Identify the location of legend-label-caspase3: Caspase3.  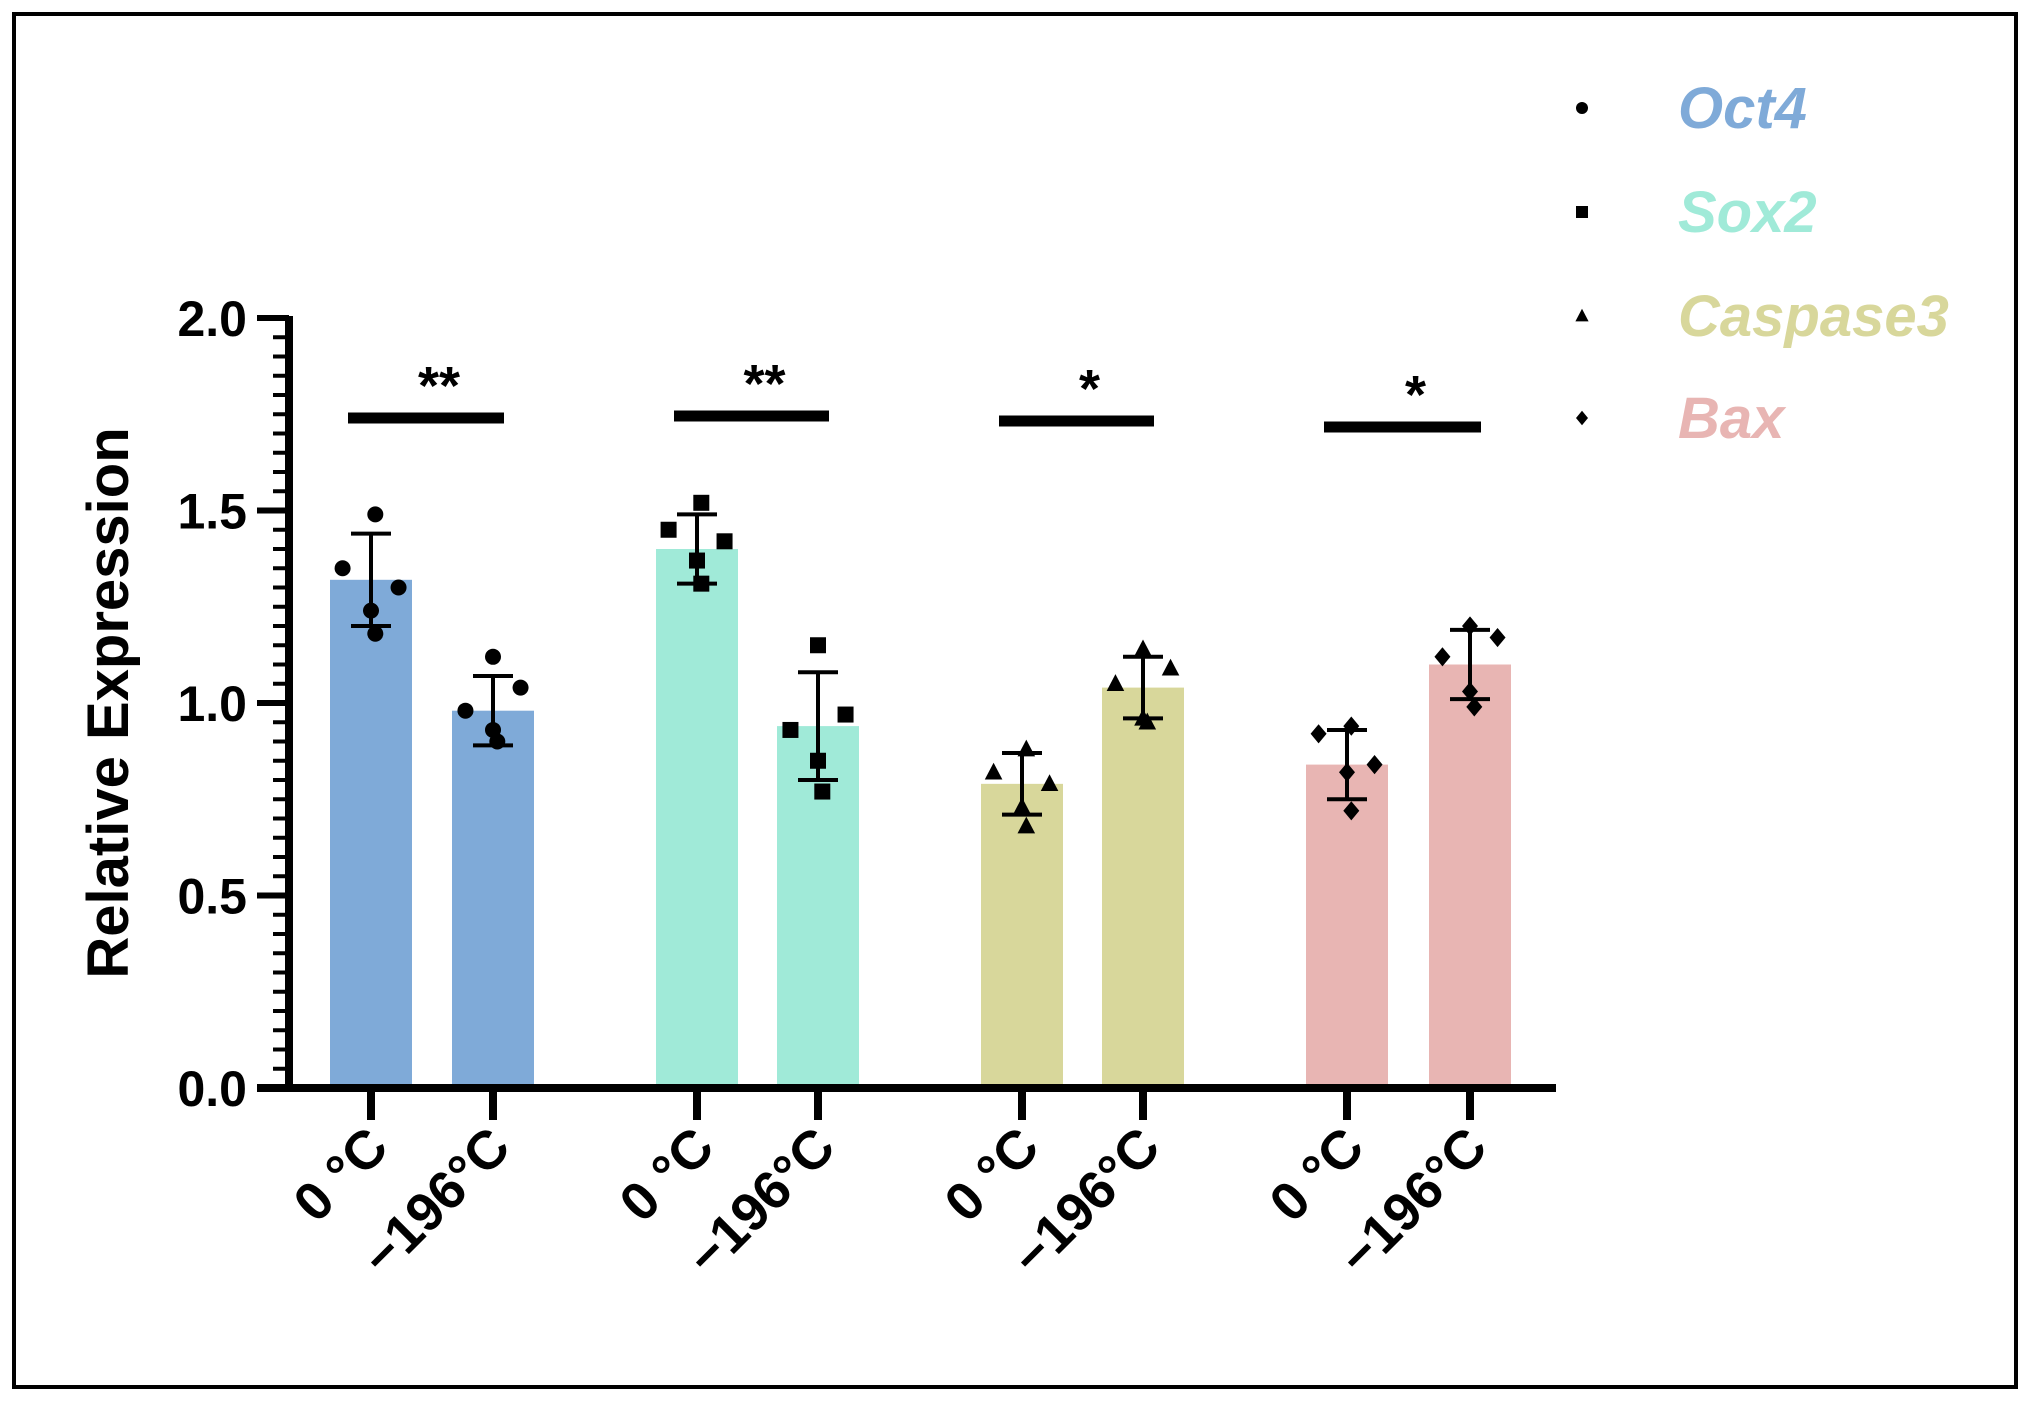
(1813, 316).